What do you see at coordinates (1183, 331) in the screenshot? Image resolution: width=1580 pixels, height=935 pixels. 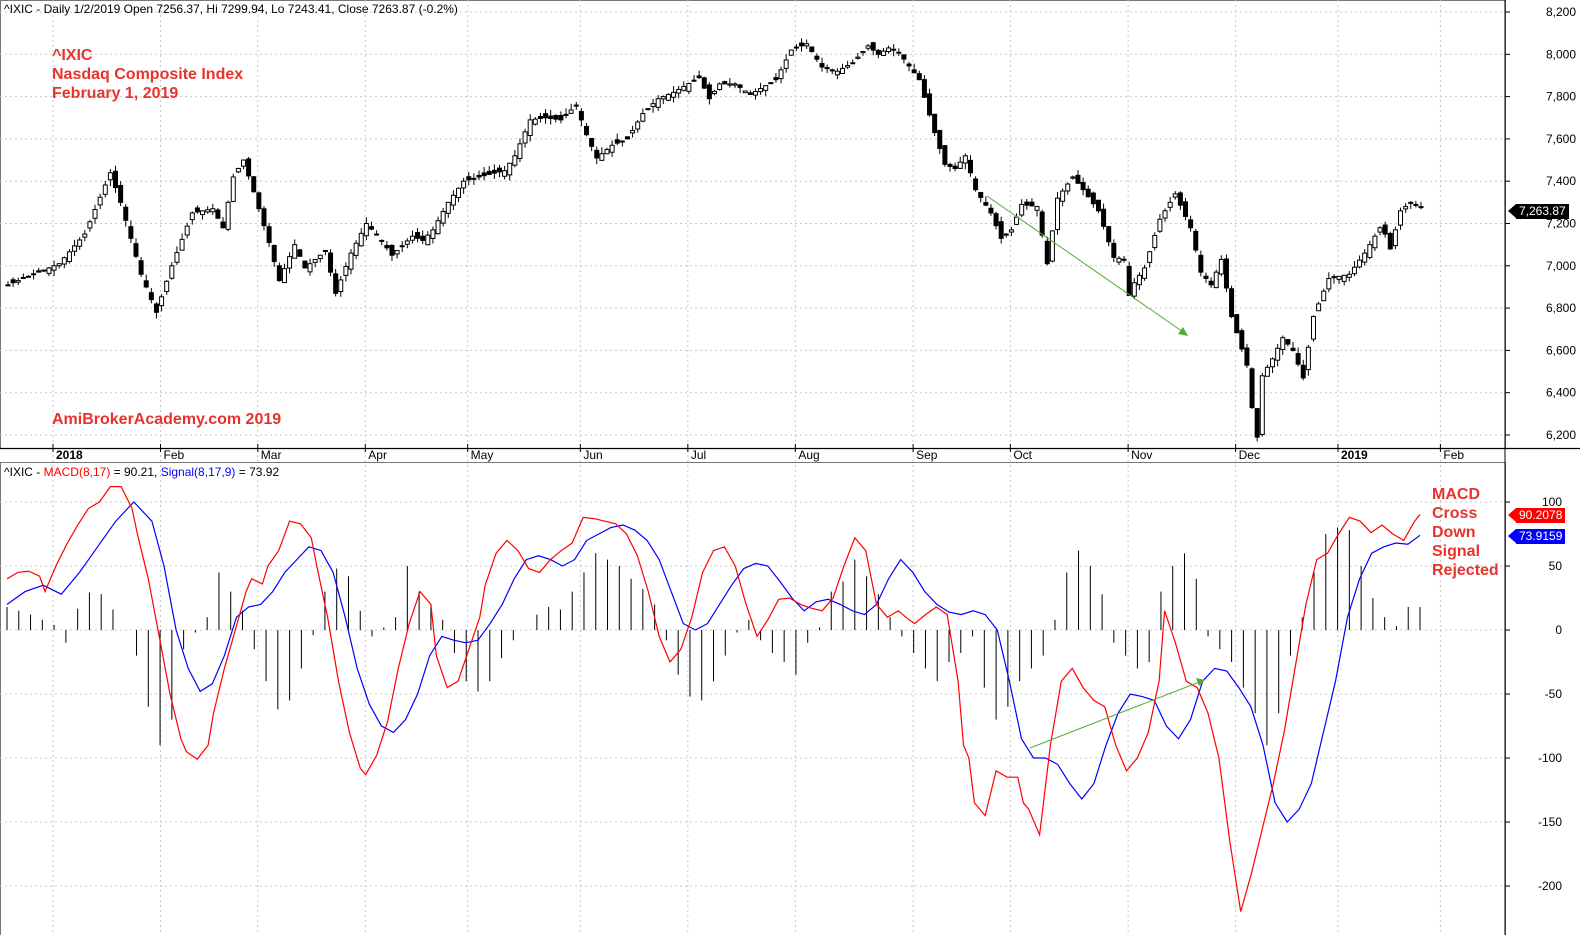 I see `price-trend-arrowhead` at bounding box center [1183, 331].